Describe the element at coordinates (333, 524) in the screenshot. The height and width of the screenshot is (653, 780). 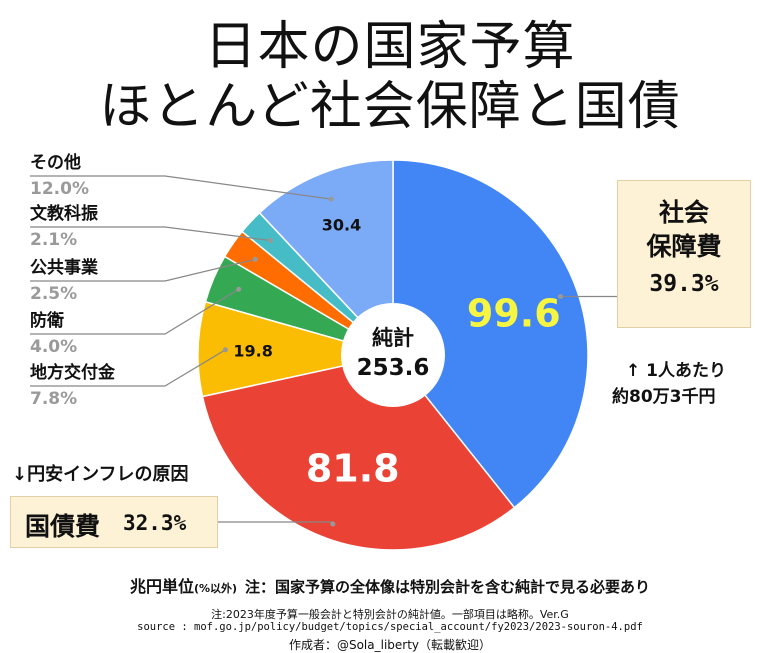
I see `leader-dot-national-debt` at that location.